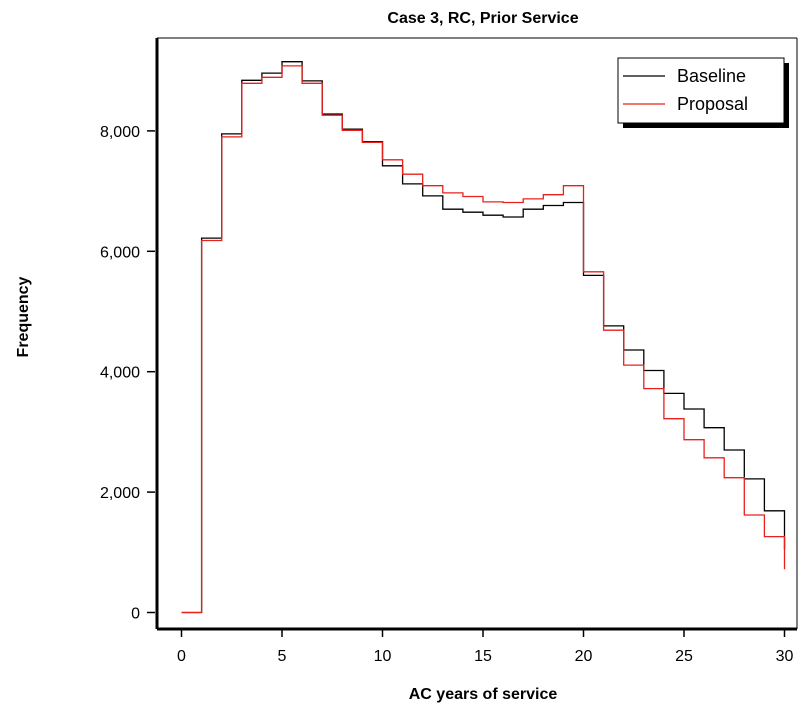  Describe the element at coordinates (181, 656) in the screenshot. I see `x-tick-label: 0` at that location.